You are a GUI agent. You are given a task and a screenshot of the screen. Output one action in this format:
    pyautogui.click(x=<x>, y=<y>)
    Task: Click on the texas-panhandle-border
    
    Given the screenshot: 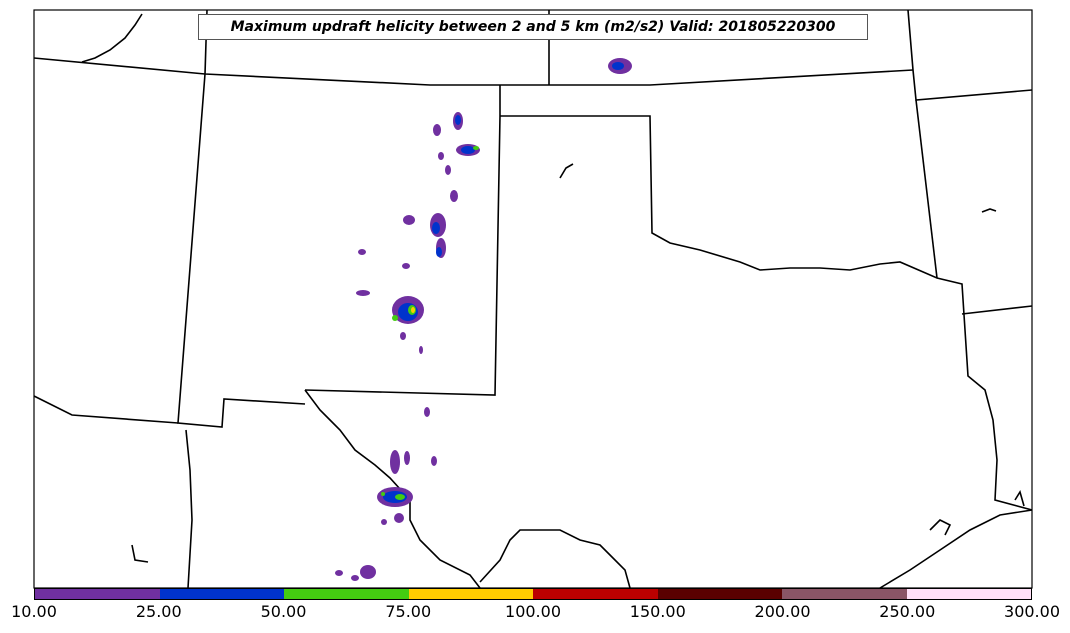 What is the action you would take?
    pyautogui.click(x=402, y=240)
    